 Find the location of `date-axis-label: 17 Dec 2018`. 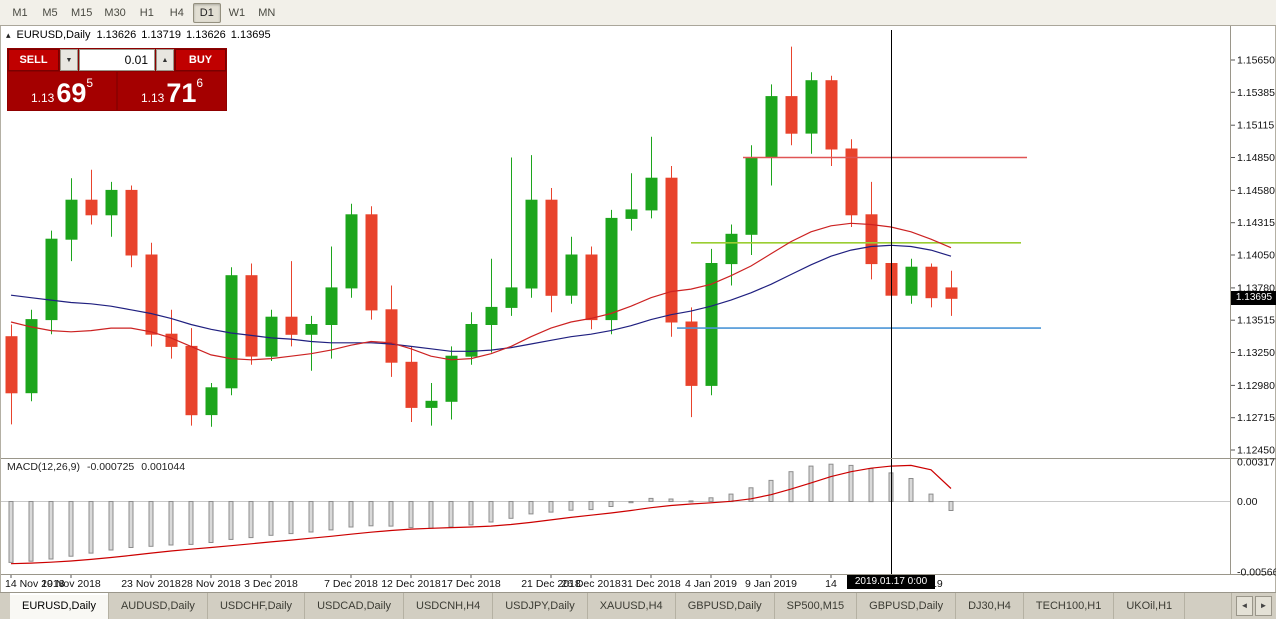

date-axis-label: 17 Dec 2018 is located at coordinates (471, 584).